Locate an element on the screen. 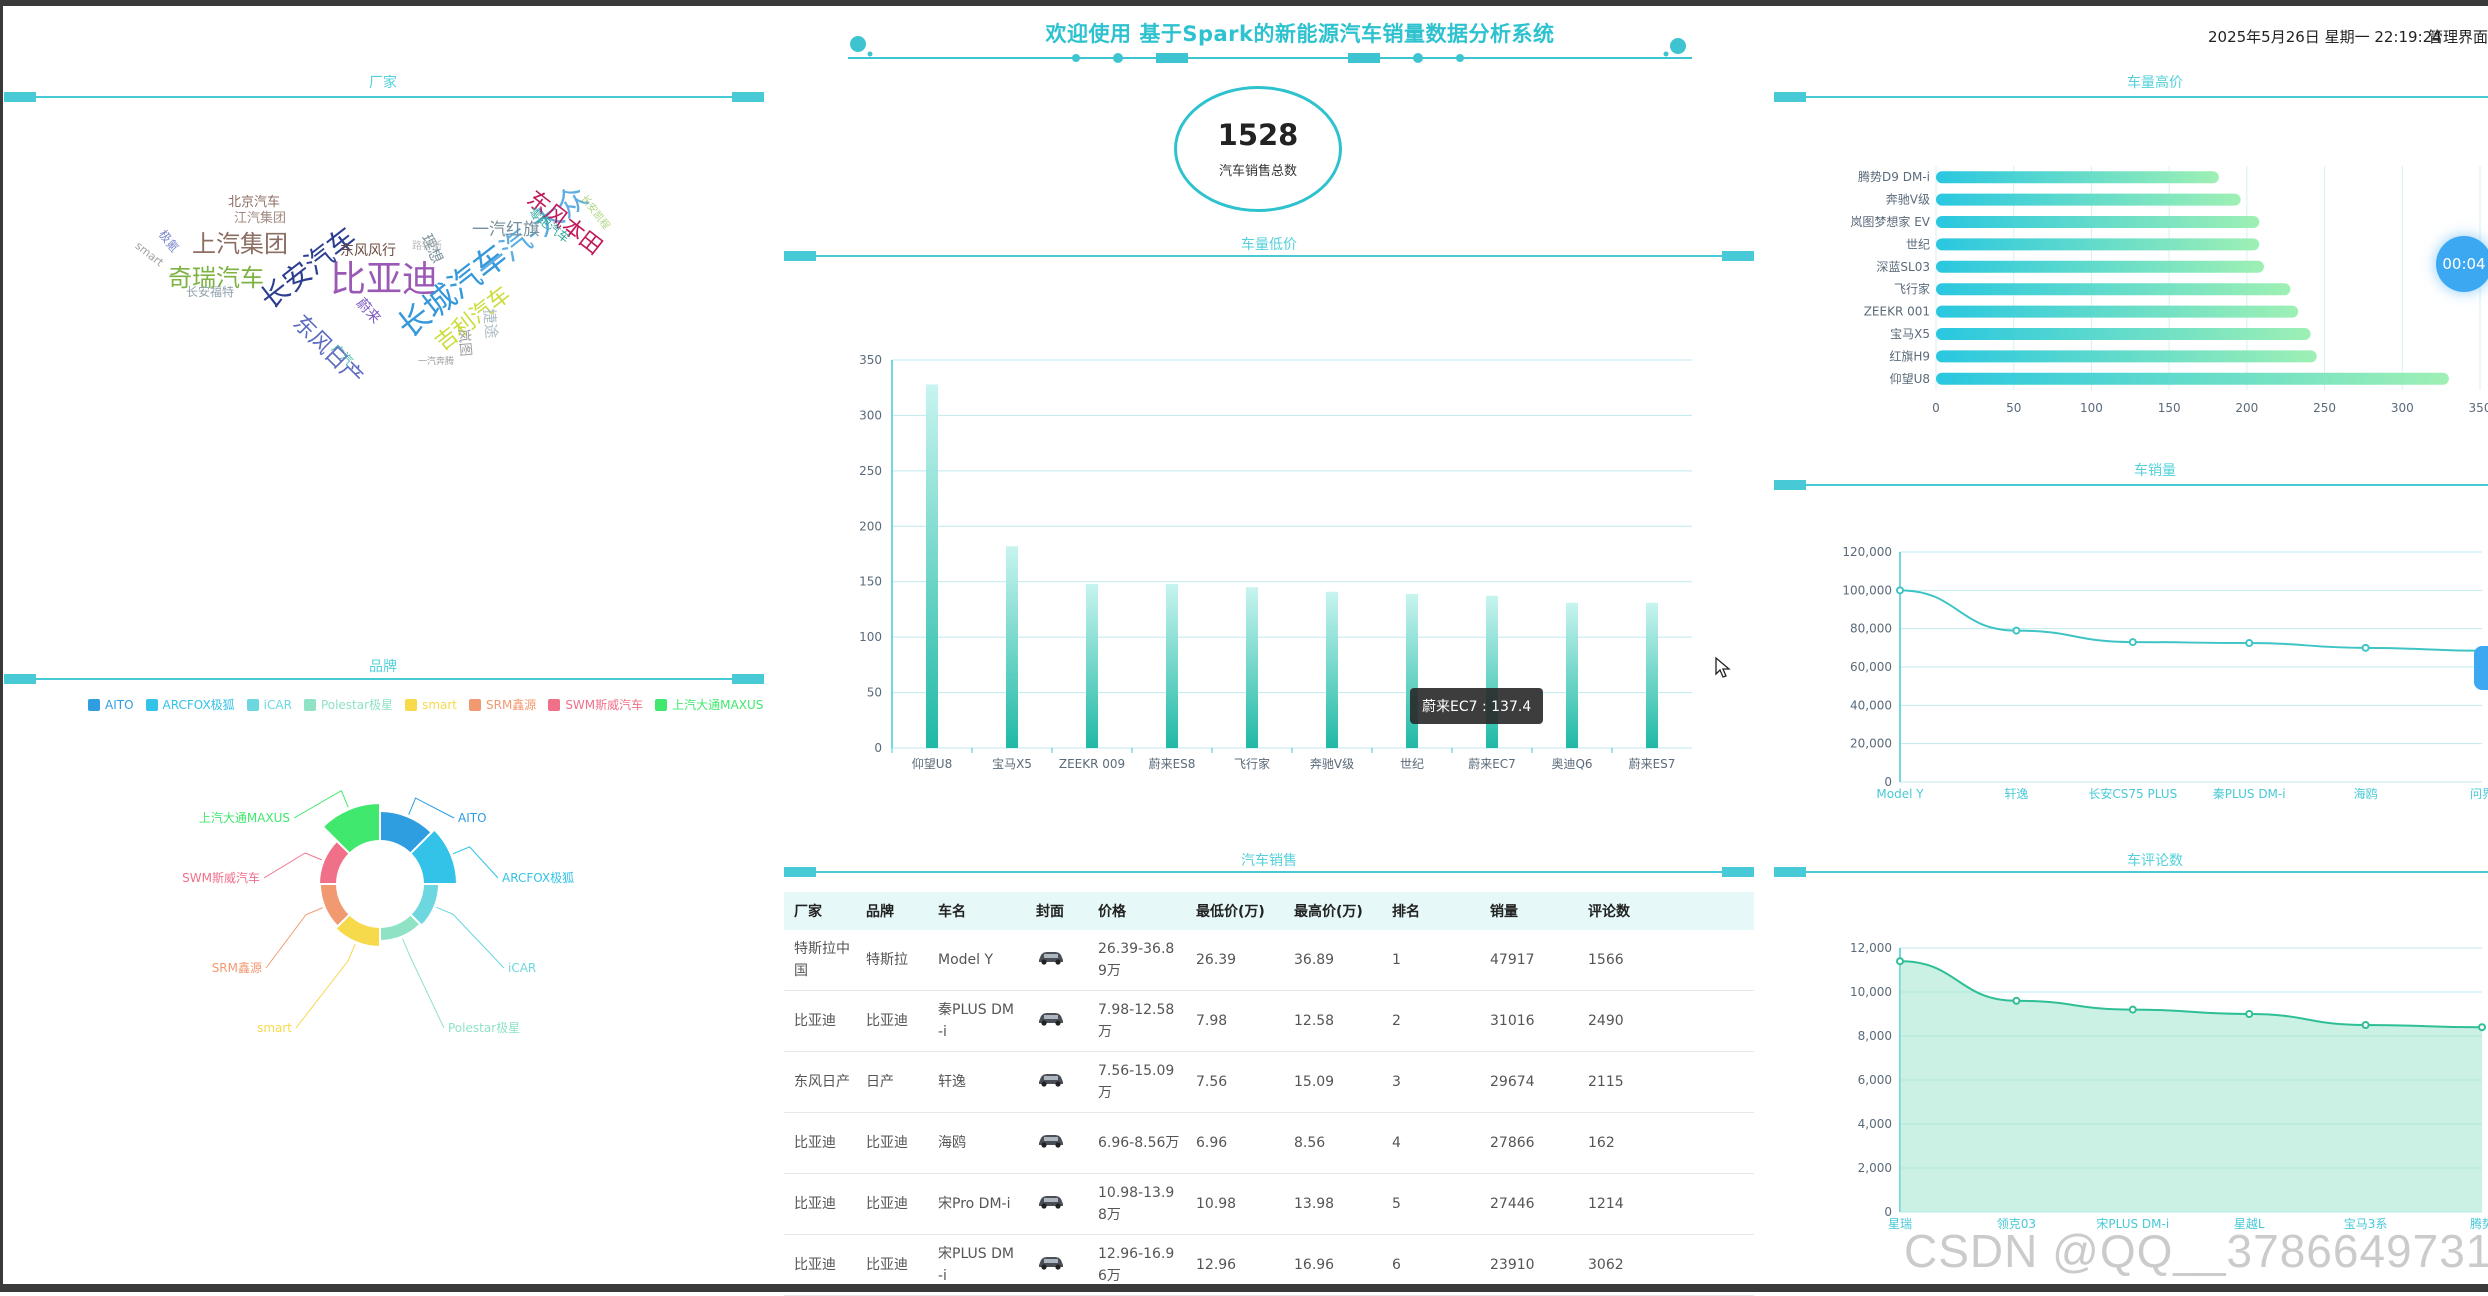  cell-brand: 特斯拉 is located at coordinates (892, 960).